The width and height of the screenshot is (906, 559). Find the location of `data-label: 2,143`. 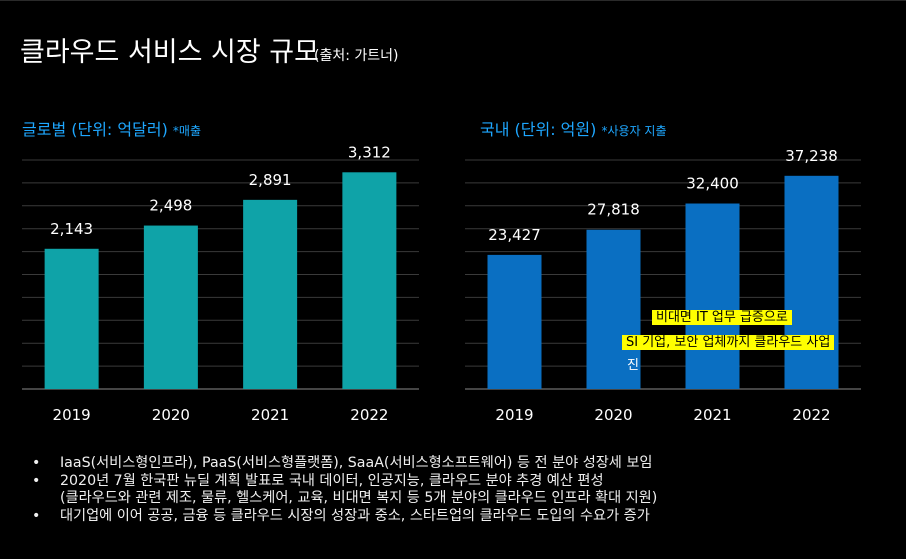

data-label: 2,143 is located at coordinates (71, 229).